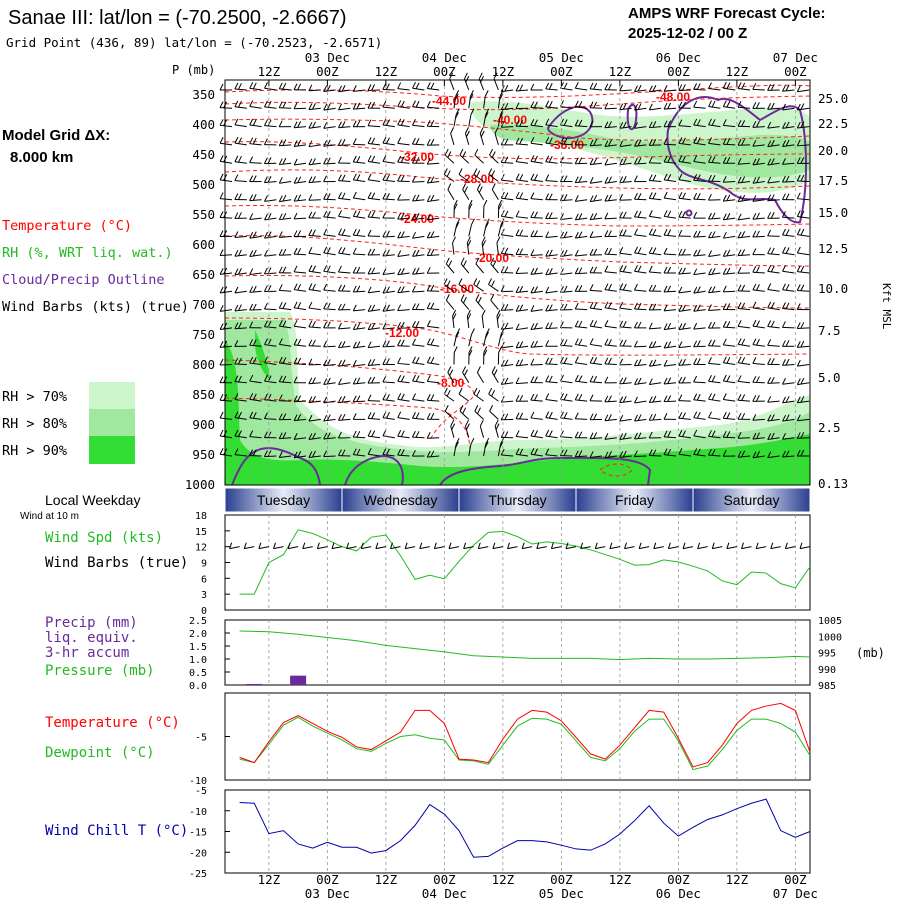 The width and height of the screenshot is (900, 900). Describe the element at coordinates (620, 879) in the screenshot. I see `bottom-hour-label: 12Z` at that location.